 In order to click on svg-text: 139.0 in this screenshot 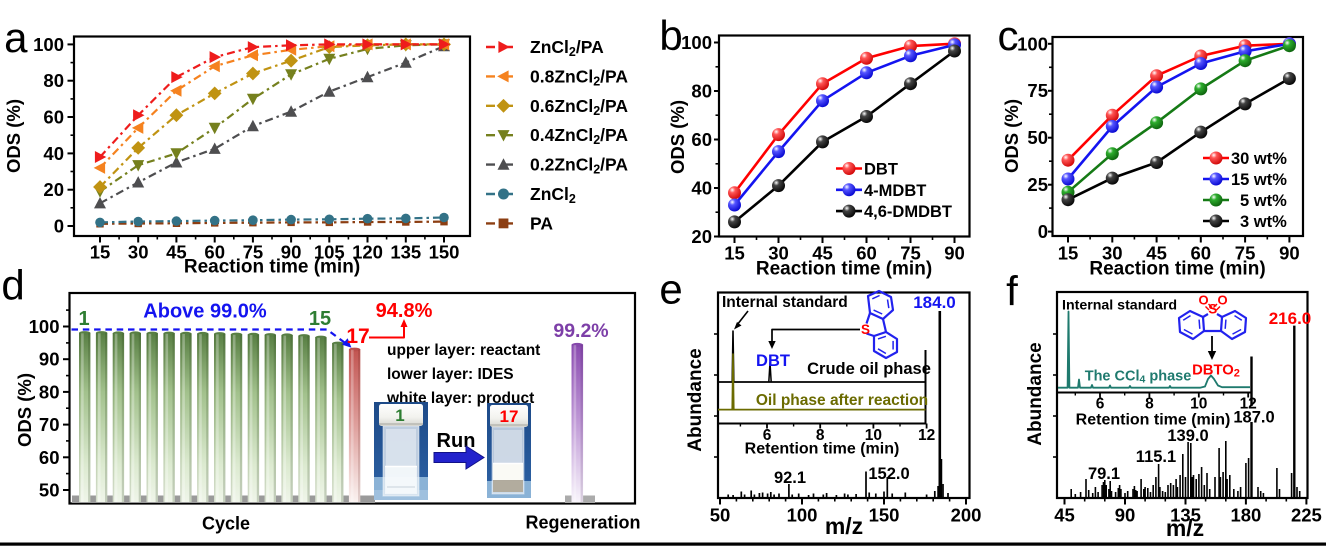, I will do `click(1187, 436)`.